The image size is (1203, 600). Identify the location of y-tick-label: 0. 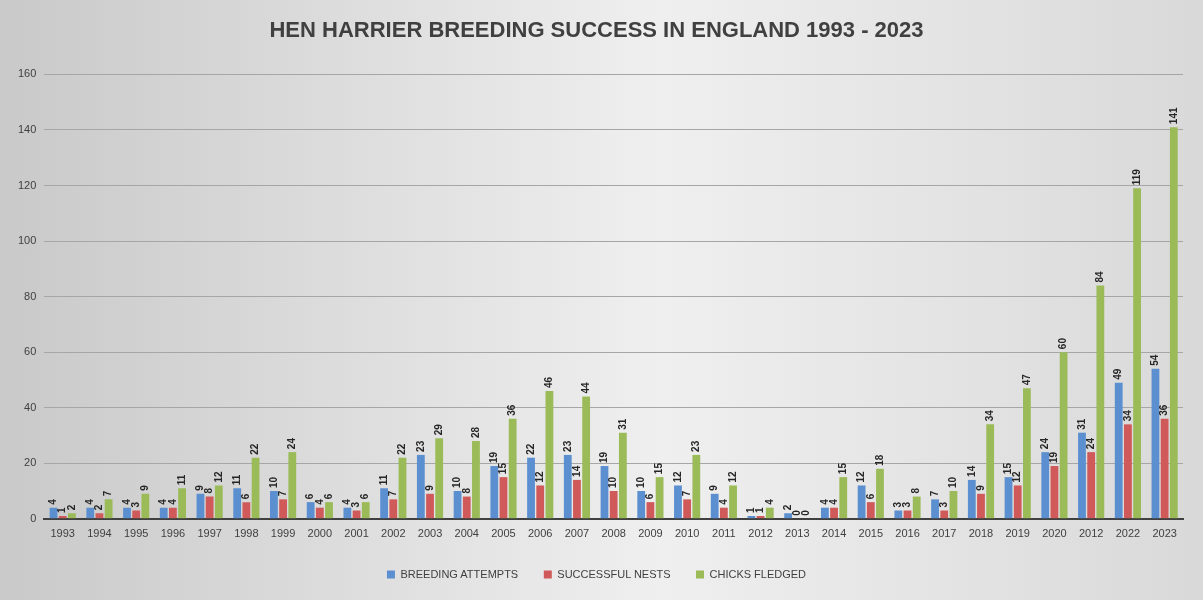
(33, 517).